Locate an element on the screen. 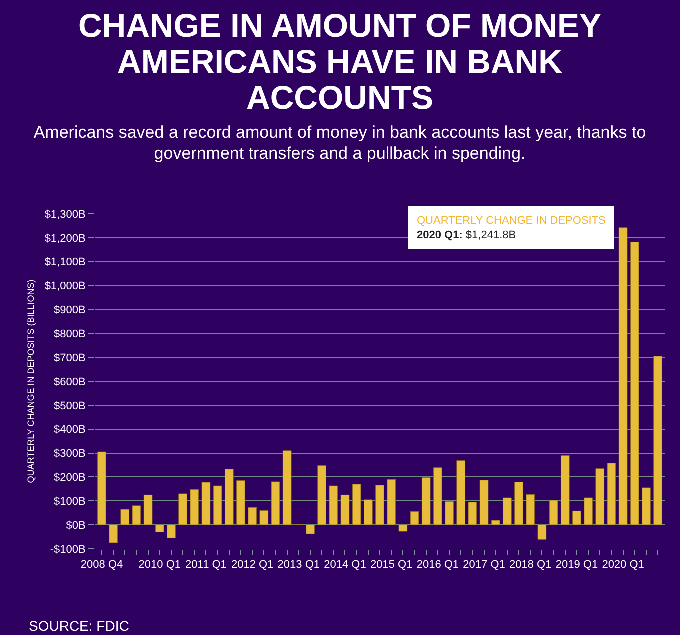 Image resolution: width=680 pixels, height=635 pixels. annotation: QUARTERLY CHANGE IN DEPOSITS 2020 Q1: $1,241.8B is located at coordinates (511, 228).